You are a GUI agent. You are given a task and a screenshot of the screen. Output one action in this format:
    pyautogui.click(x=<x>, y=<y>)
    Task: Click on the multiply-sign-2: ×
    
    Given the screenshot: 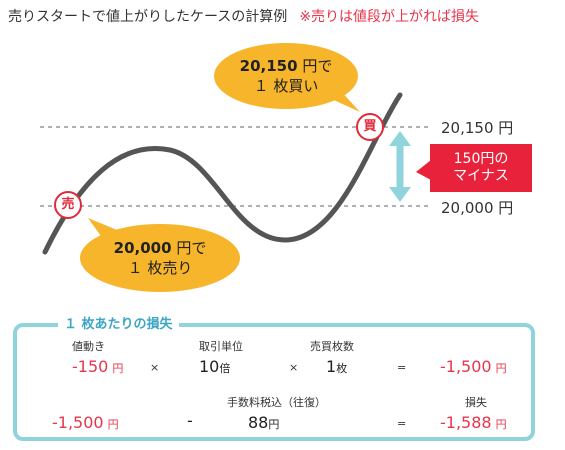 What is the action you would take?
    pyautogui.click(x=294, y=367)
    